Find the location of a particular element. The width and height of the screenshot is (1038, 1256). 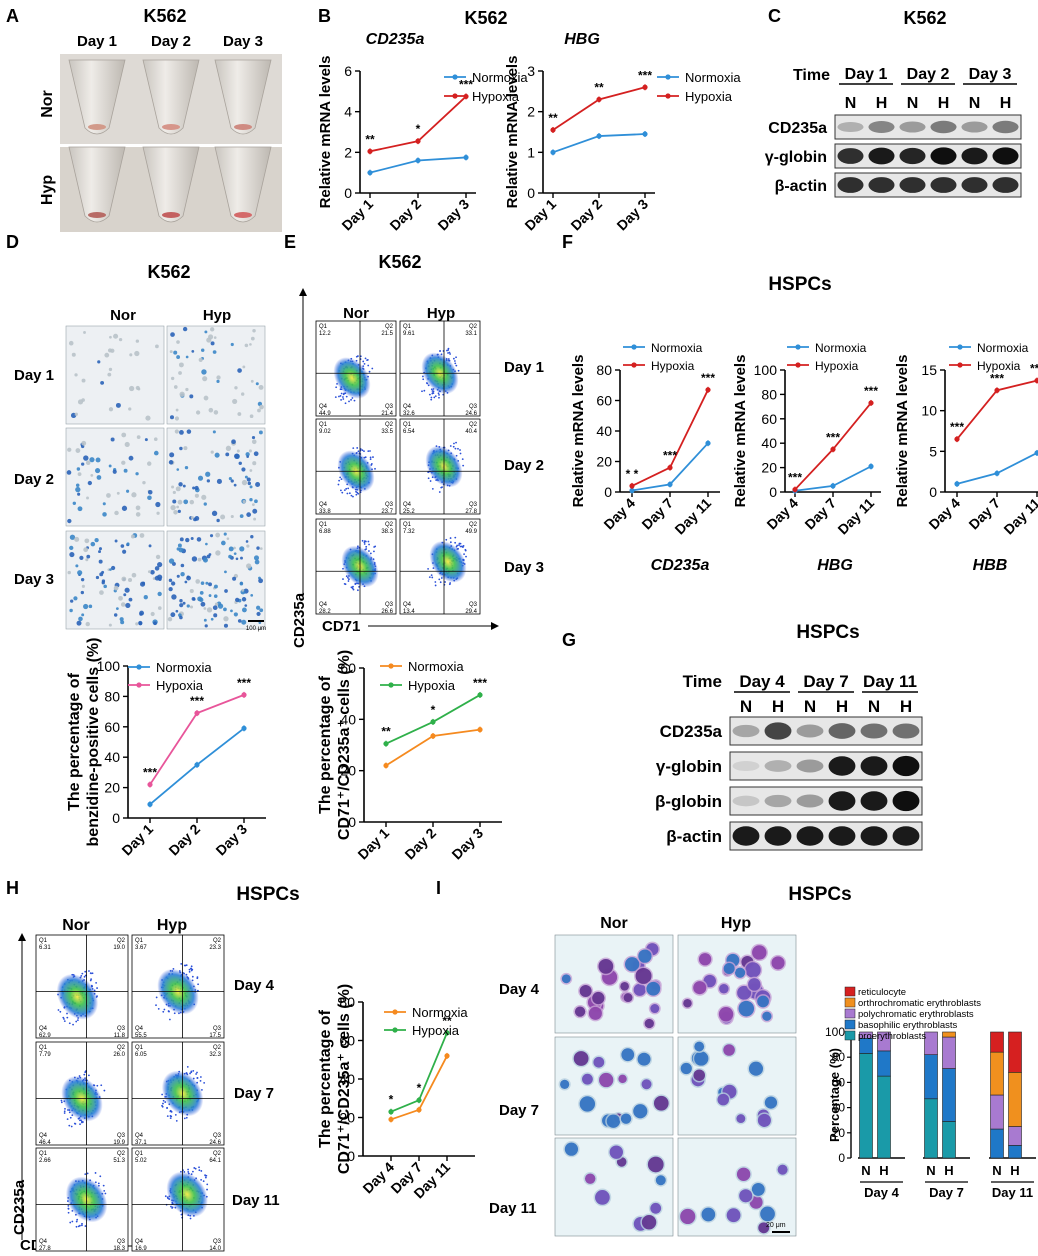

quadrant-value: 46.4 is located at coordinates (45, 1143).